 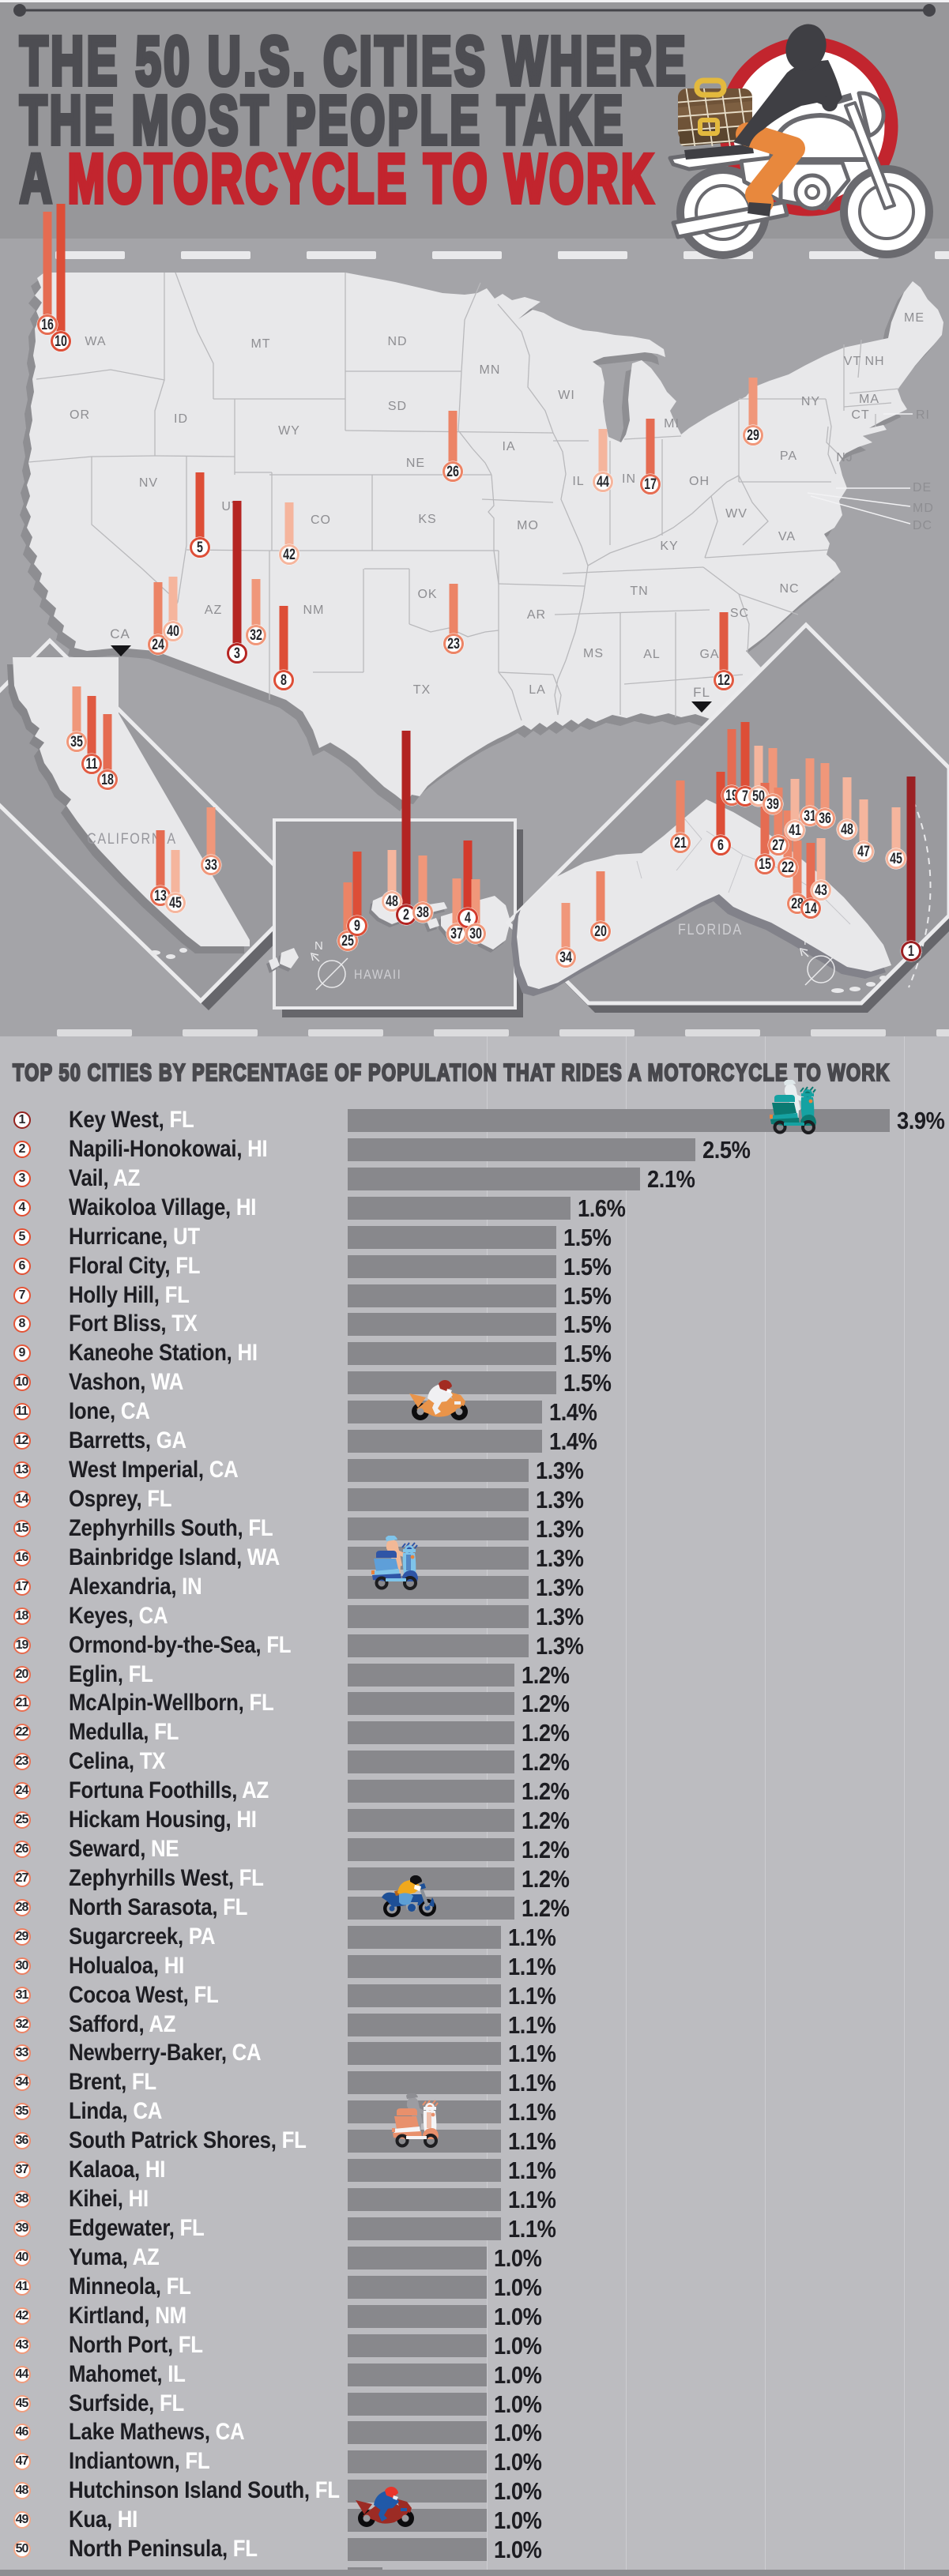 I want to click on svg-text: 20, so click(x=601, y=931).